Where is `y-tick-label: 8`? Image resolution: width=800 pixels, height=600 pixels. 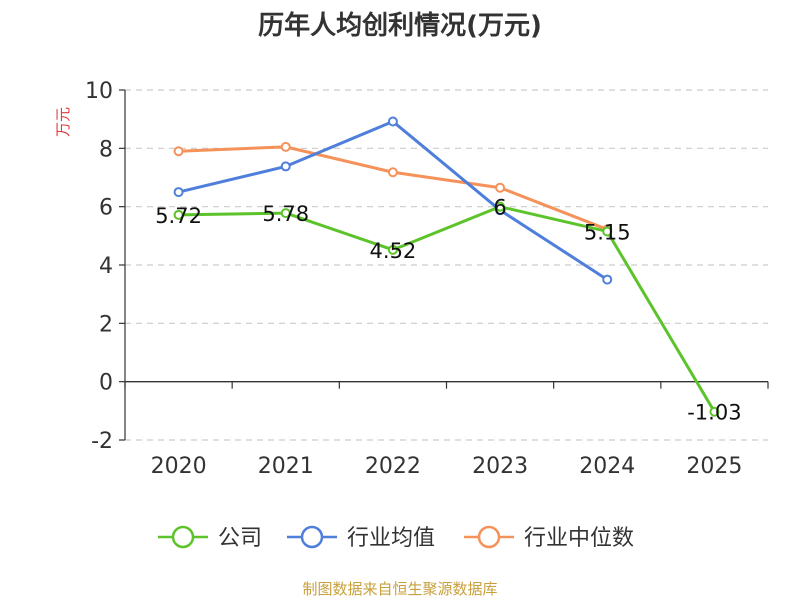 y-tick-label: 8 is located at coordinates (106, 149).